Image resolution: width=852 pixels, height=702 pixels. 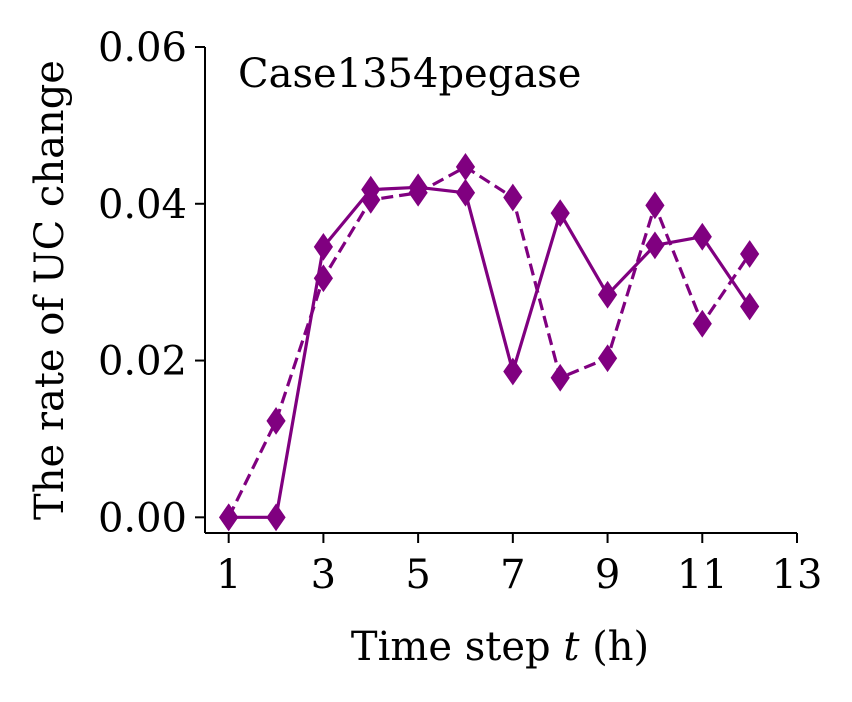 I want to click on x-axis-title-var: t, so click(x=571, y=647).